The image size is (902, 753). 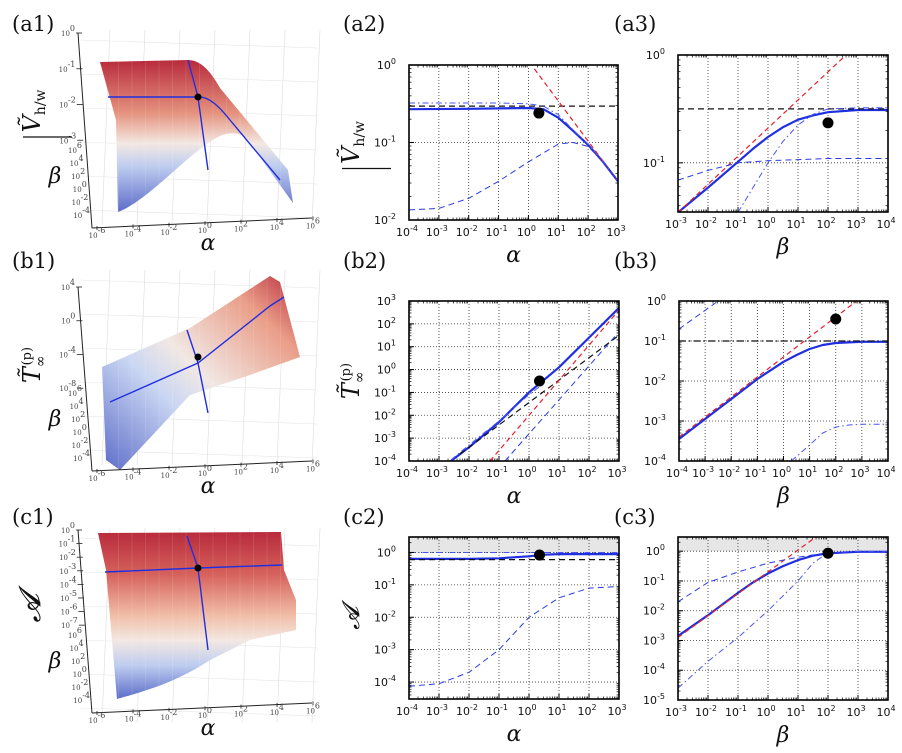 What do you see at coordinates (169, 715) in the screenshot?
I see `alpha-tick-label: 10⁻²` at bounding box center [169, 715].